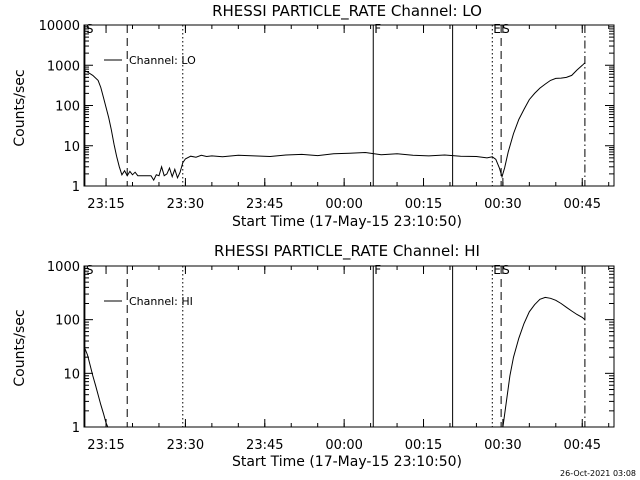  Describe the element at coordinates (598, 473) in the screenshot. I see `footer-timestamp: 26-Oct-2021 03:08` at that location.